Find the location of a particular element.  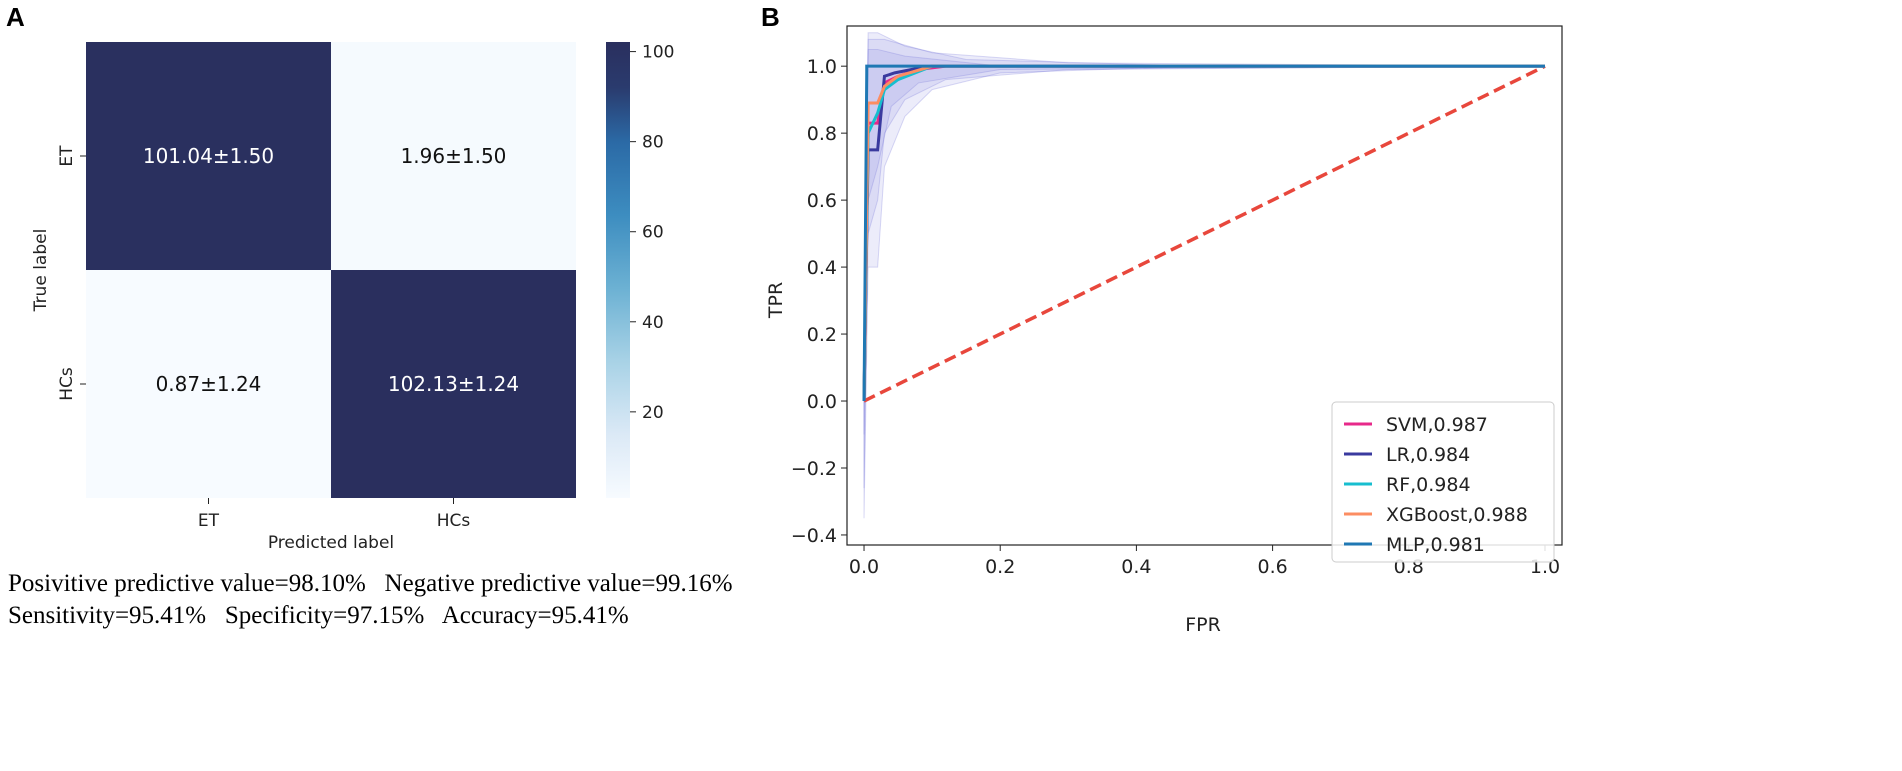

legend-label: SVM,0.987 is located at coordinates (1437, 425).